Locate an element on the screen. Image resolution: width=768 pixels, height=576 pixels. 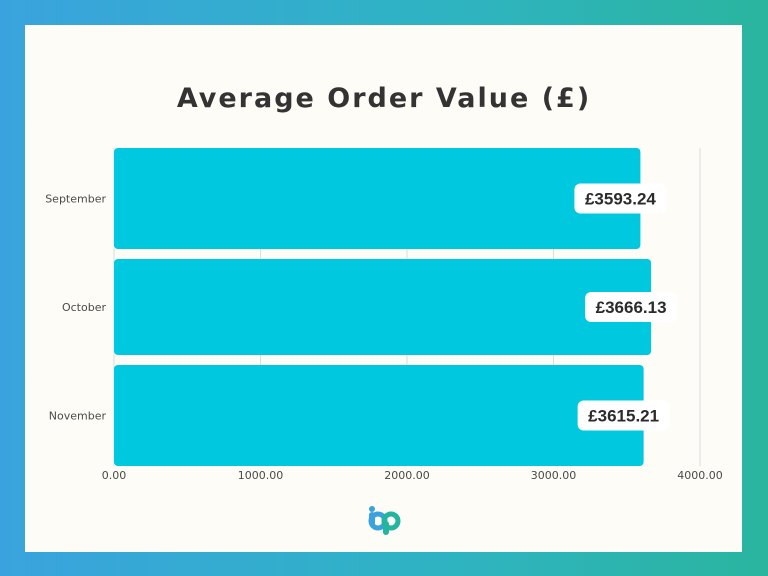
bar-october is located at coordinates (383, 307).